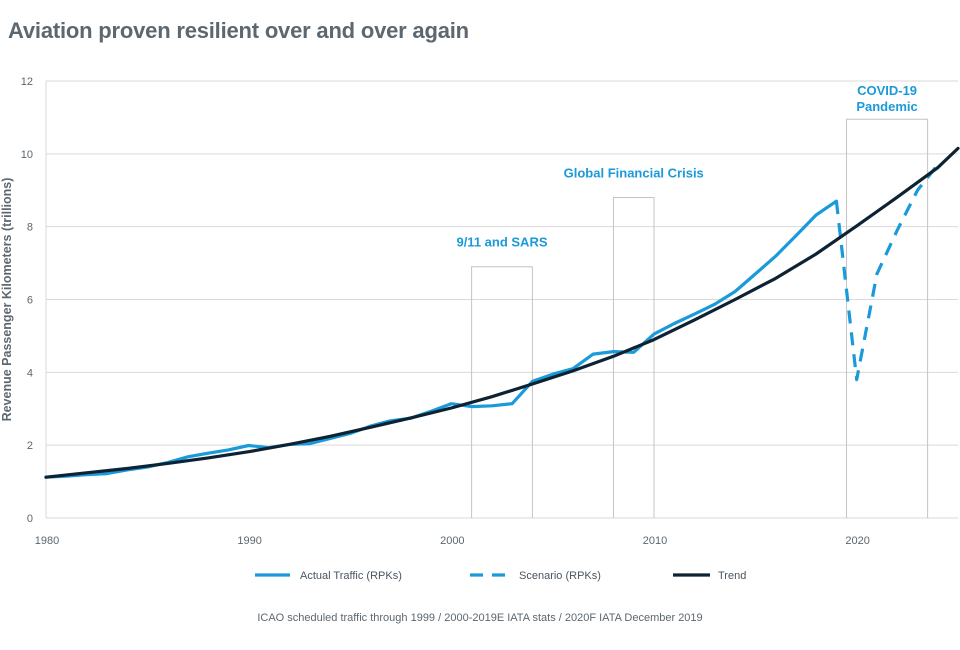 Image resolution: width=960 pixels, height=650 pixels. Describe the element at coordinates (887, 90) in the screenshot. I see `annotation-label: COVID-19` at that location.